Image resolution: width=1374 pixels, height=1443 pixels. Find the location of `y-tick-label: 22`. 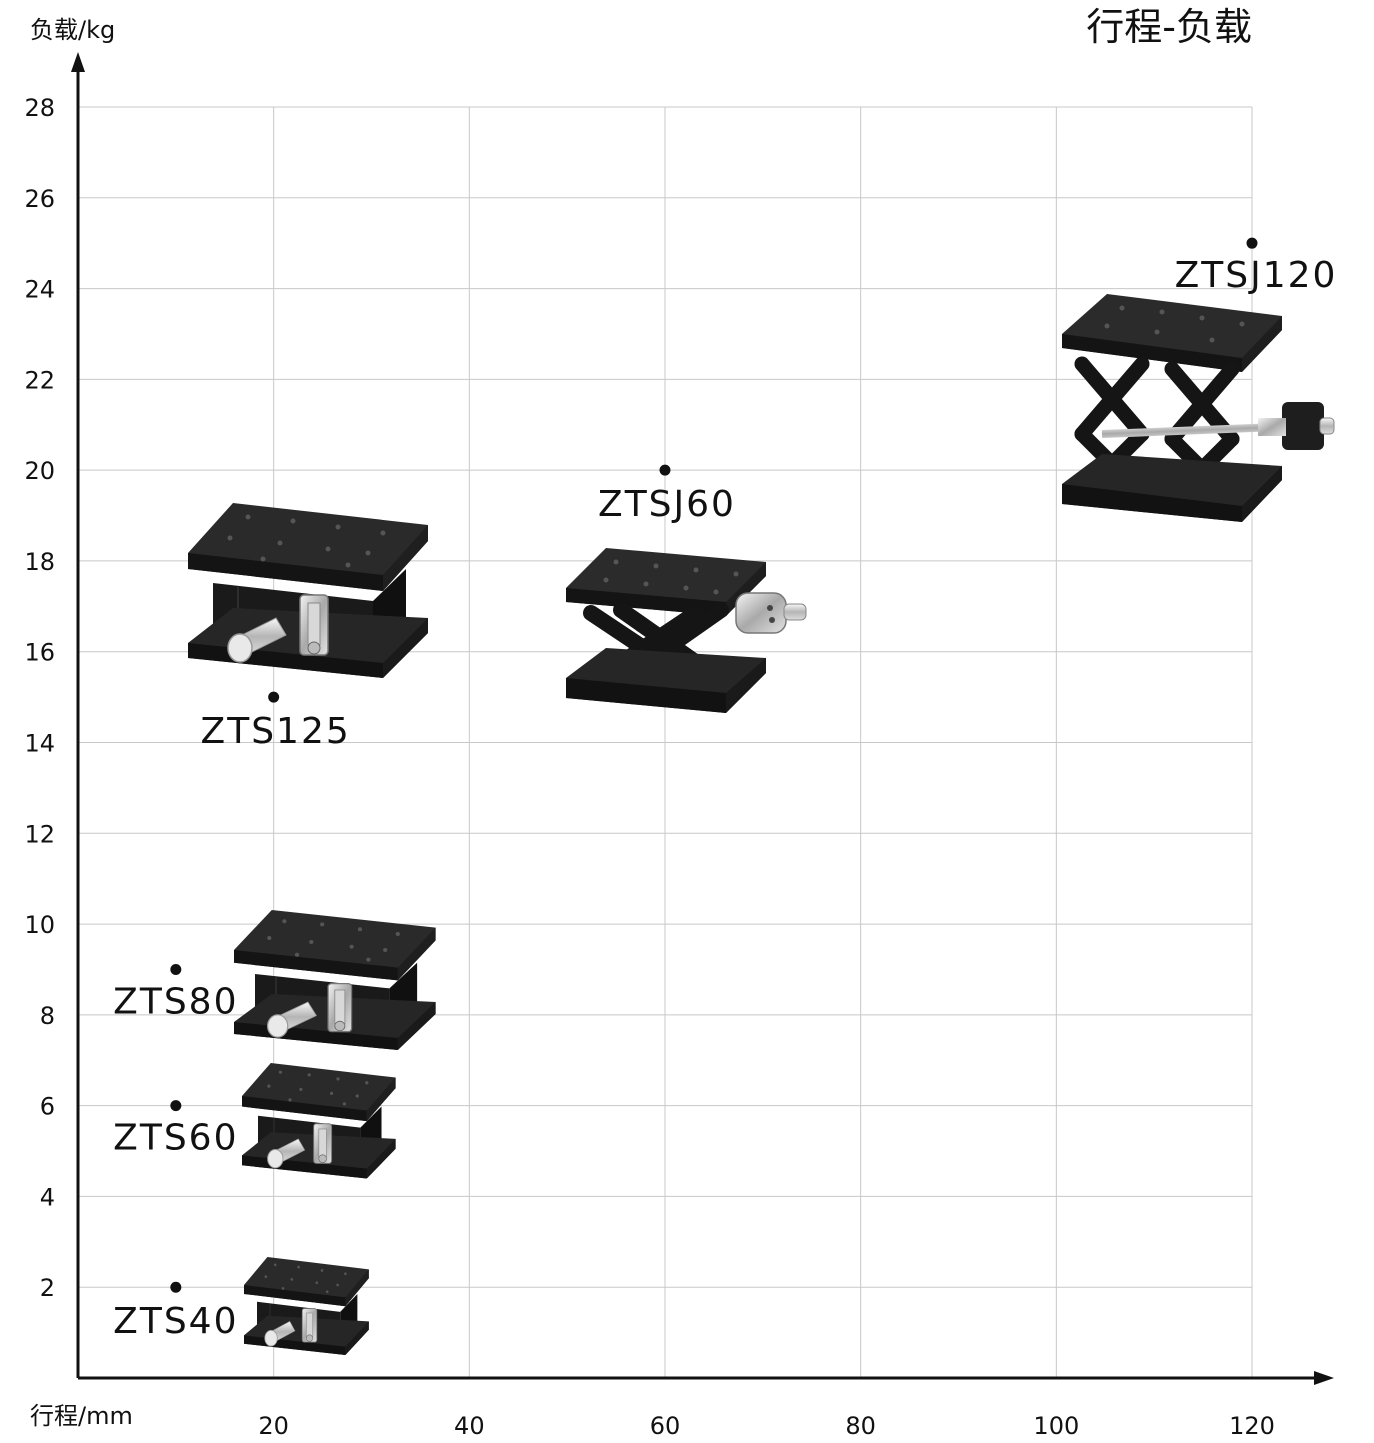

y-tick-label: 22 is located at coordinates (39, 380).